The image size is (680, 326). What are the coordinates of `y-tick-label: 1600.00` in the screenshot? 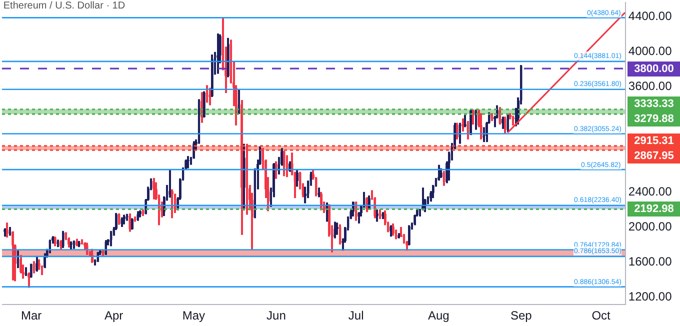 It's located at (650, 261).